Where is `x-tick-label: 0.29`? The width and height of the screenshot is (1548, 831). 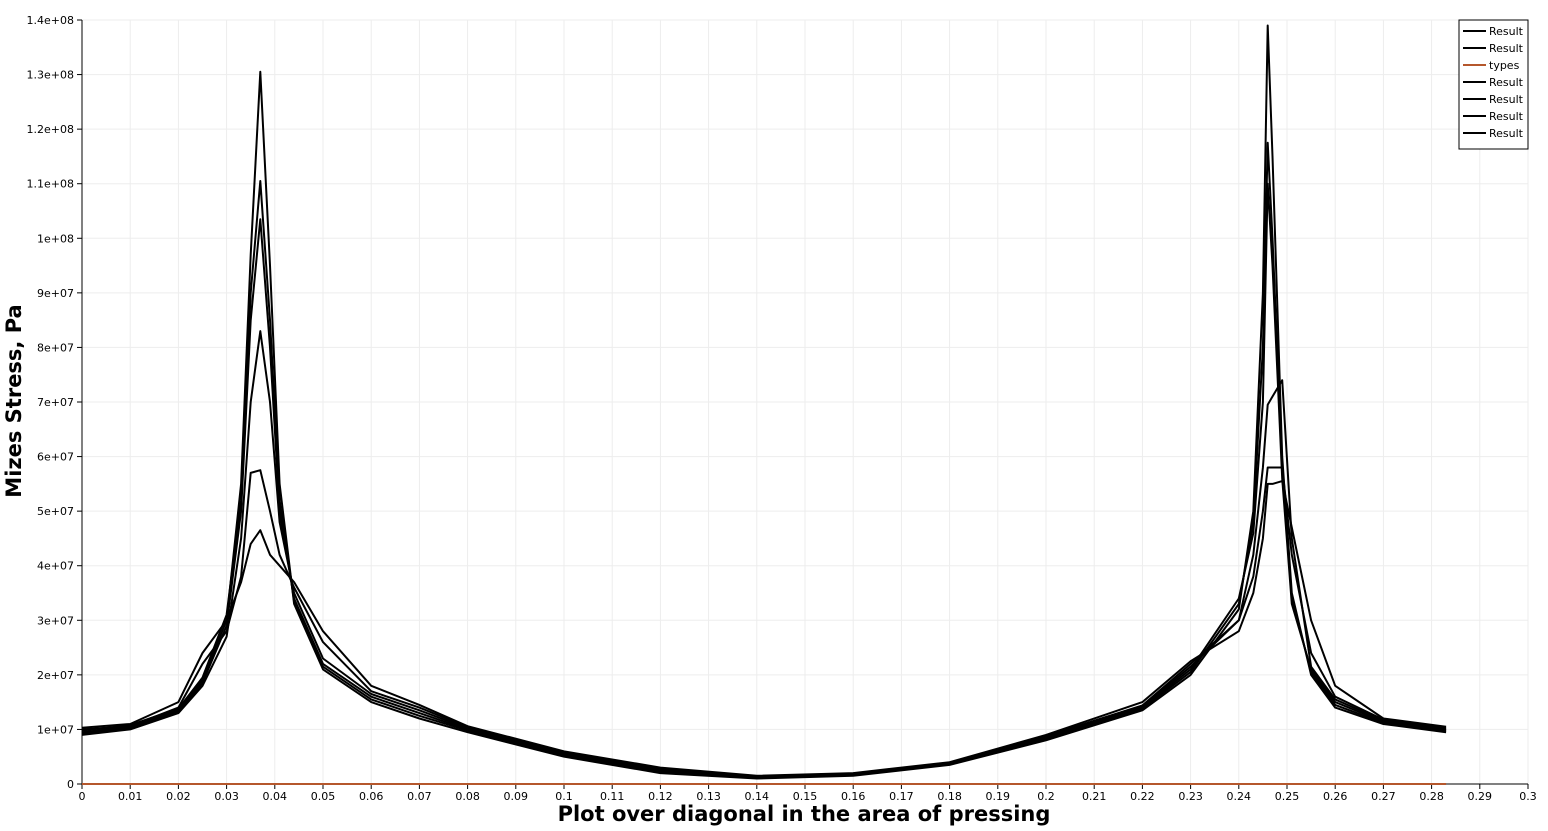 x-tick-label: 0.29 is located at coordinates (1480, 796).